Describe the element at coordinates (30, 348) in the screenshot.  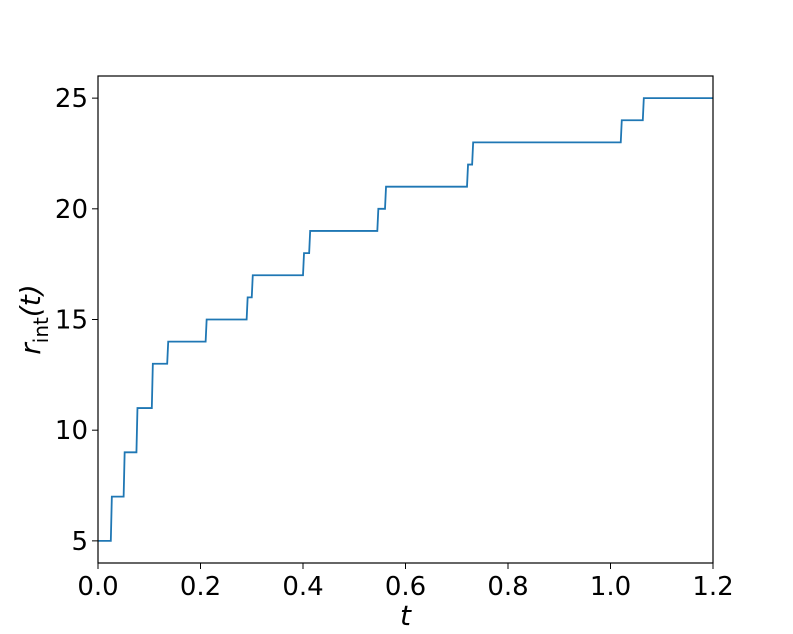
I see `y-axis-label-main: r` at that location.